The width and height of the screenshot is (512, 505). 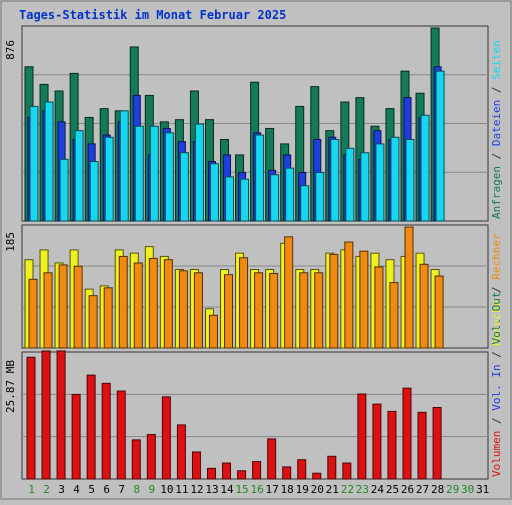 I want to click on day-label: 31, so click(x=482, y=489).